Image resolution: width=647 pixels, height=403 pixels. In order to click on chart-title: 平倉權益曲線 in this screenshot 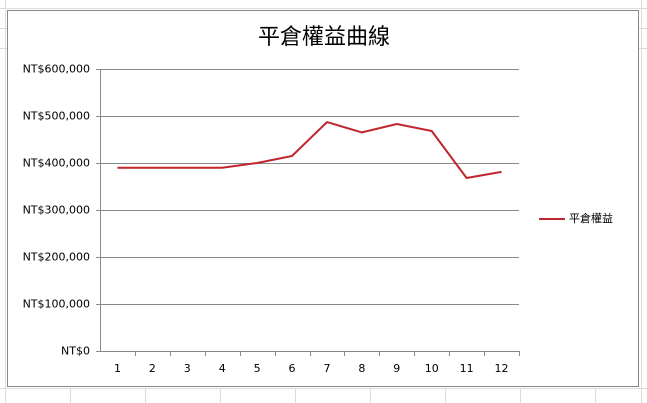, I will do `click(324, 37)`.